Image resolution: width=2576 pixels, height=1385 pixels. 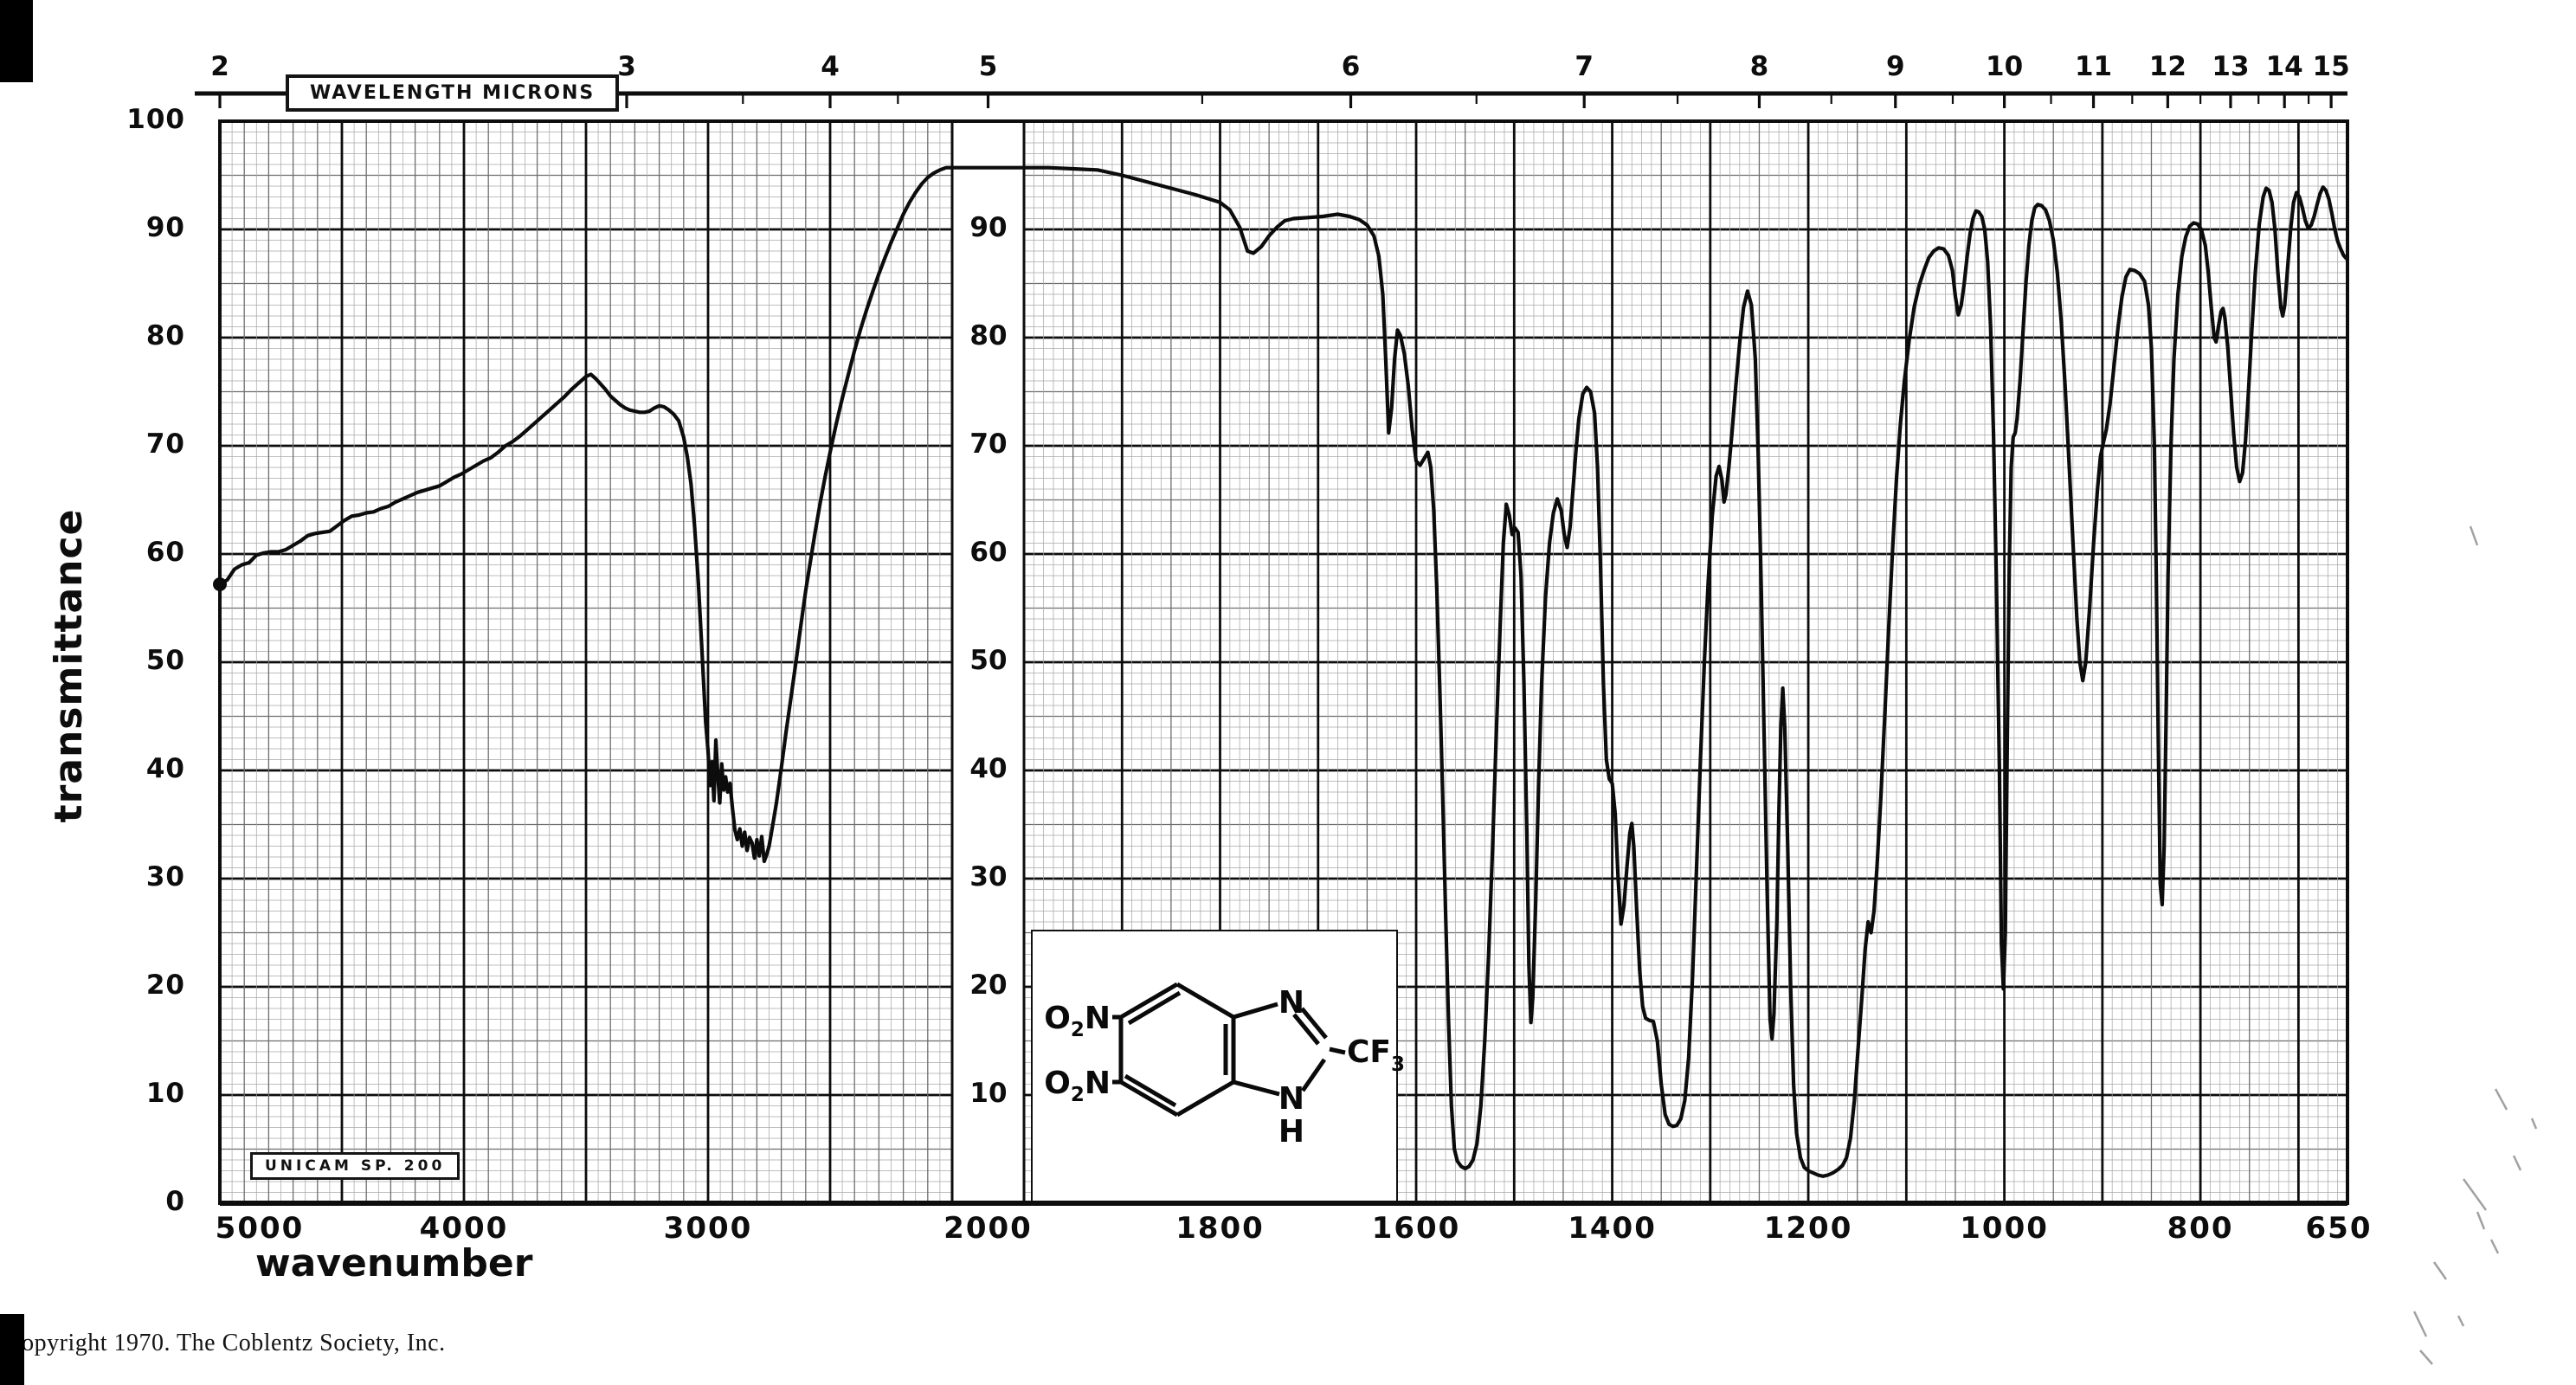 What do you see at coordinates (2284, 66) in the screenshot?
I see `micron-tick-label: 14` at bounding box center [2284, 66].